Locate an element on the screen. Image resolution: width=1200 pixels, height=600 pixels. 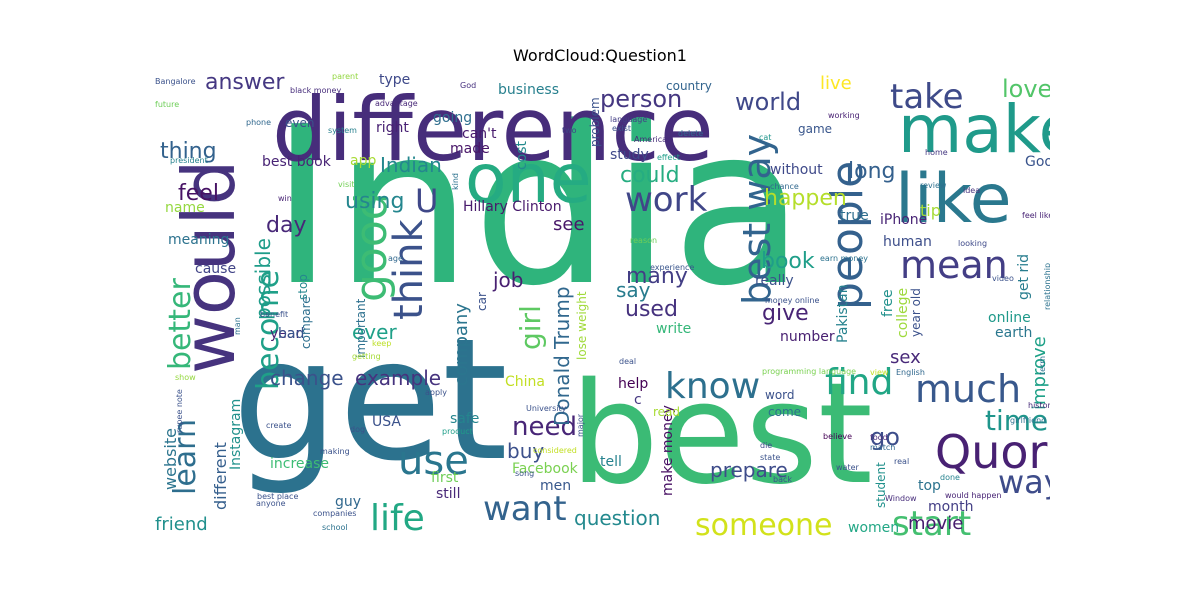
word-person: person is located at coordinates (641, 99).